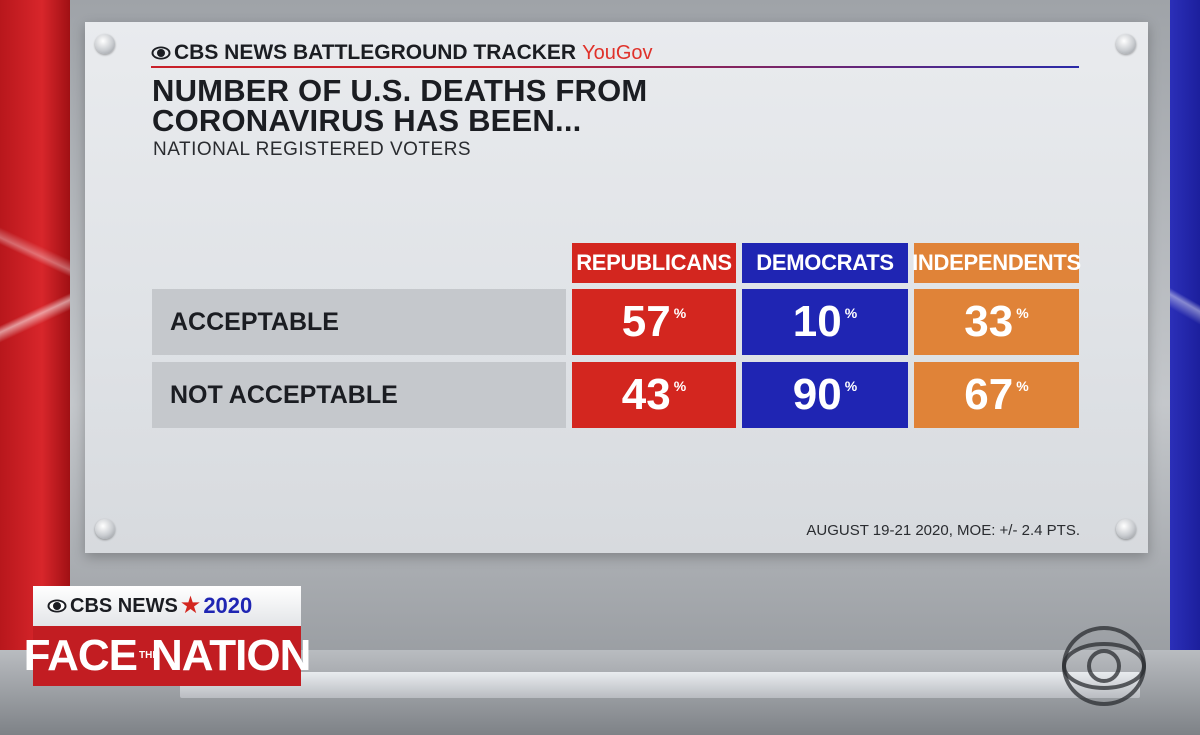 This screenshot has height=735, width=1200. What do you see at coordinates (254, 321) in the screenshot?
I see `row-label-text: ACCEPTABLE` at bounding box center [254, 321].